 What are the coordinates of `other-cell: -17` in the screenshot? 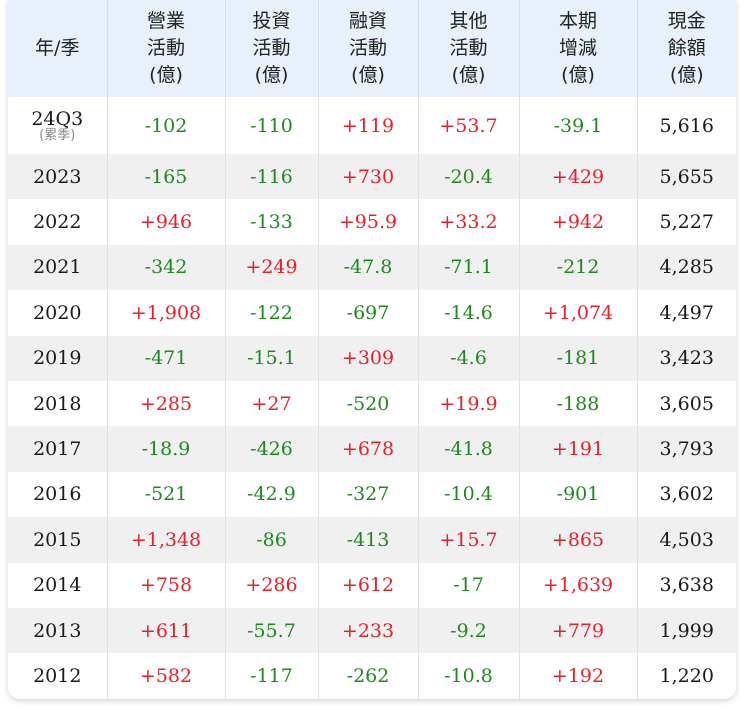 It's located at (469, 585).